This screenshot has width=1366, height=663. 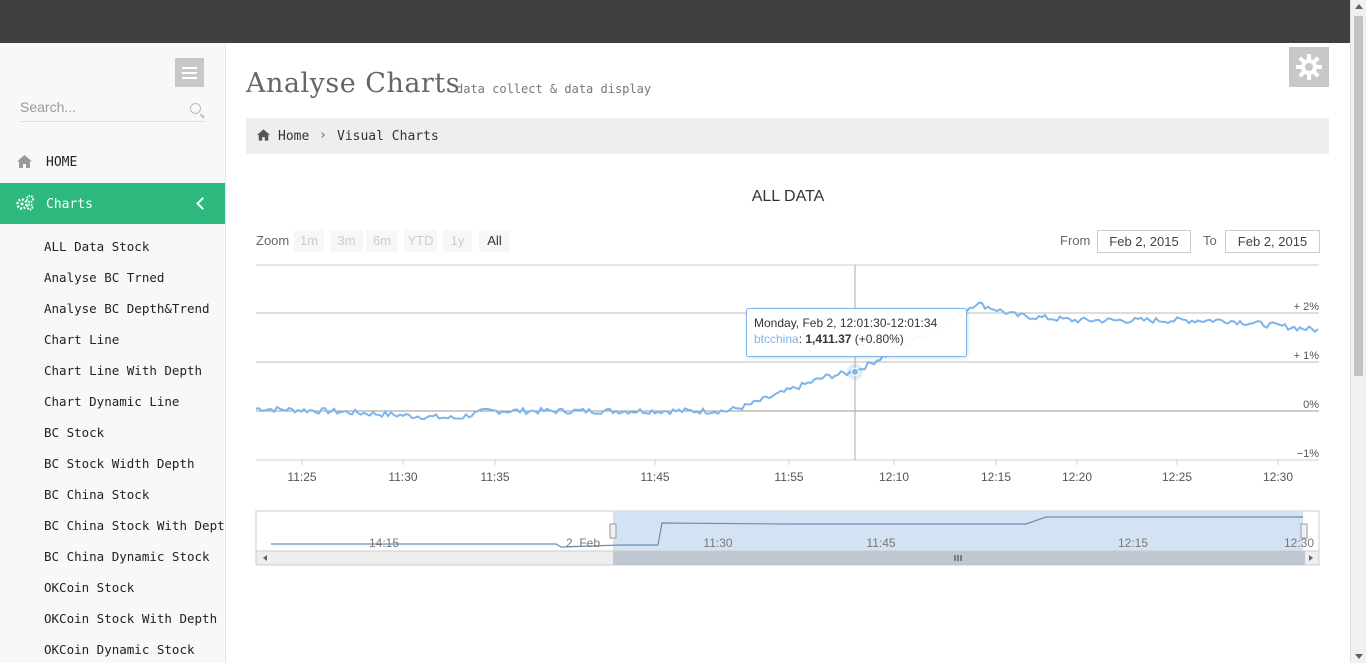 What do you see at coordinates (494, 477) in the screenshot?
I see `x-tick-label: 11:35` at bounding box center [494, 477].